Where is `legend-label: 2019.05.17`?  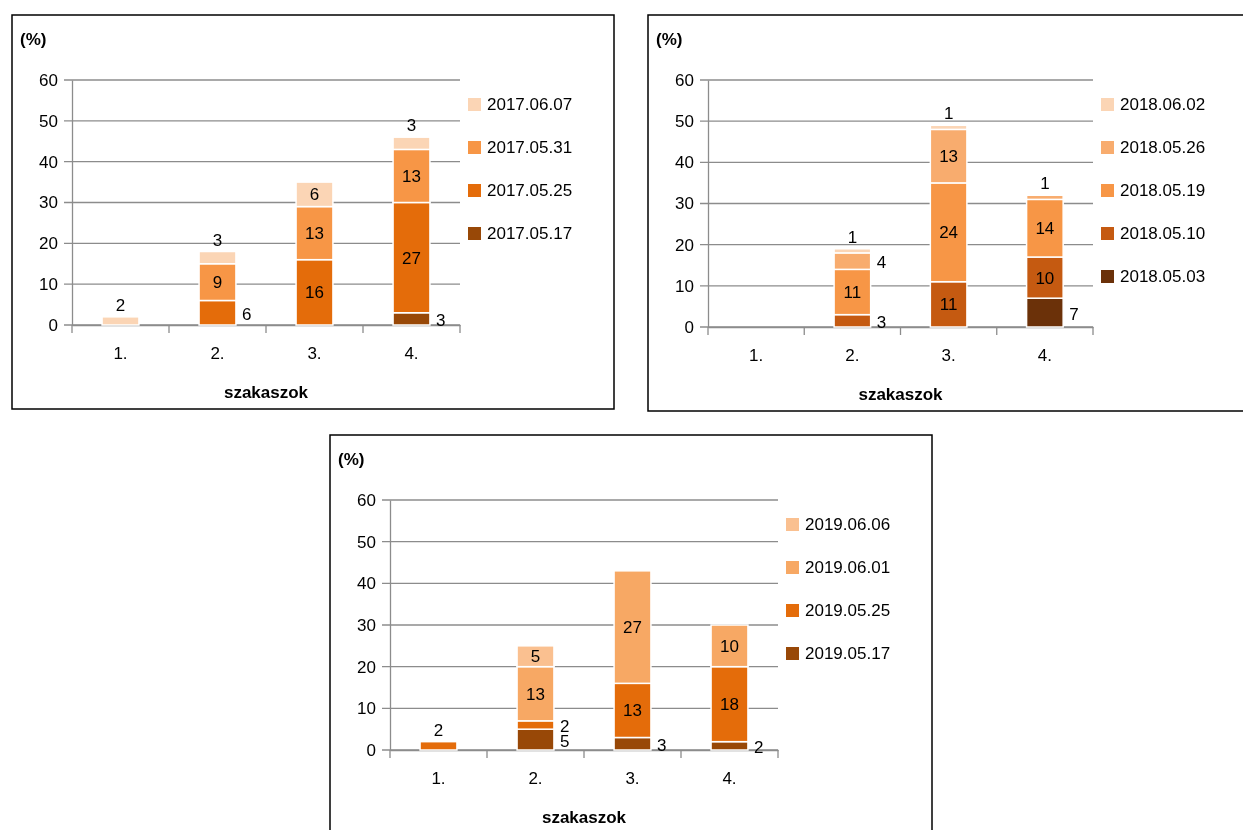 legend-label: 2019.05.17 is located at coordinates (848, 653).